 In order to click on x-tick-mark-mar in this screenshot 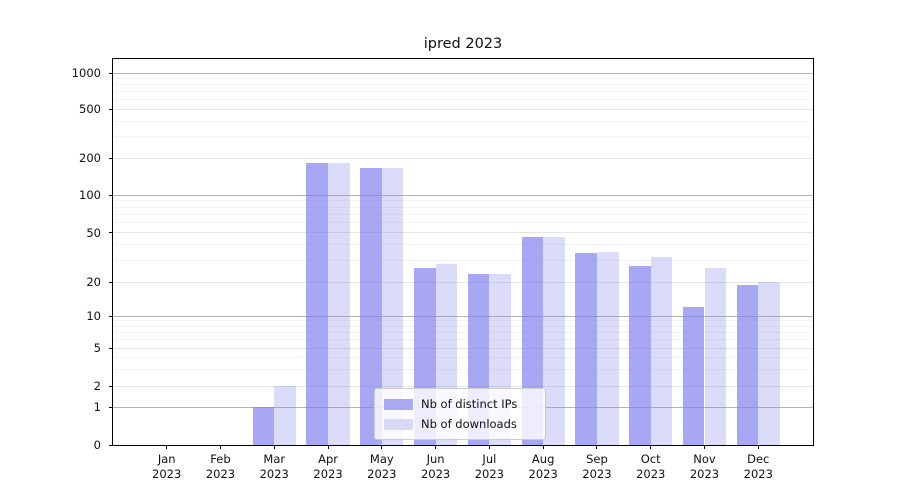, I will do `click(274, 447)`.